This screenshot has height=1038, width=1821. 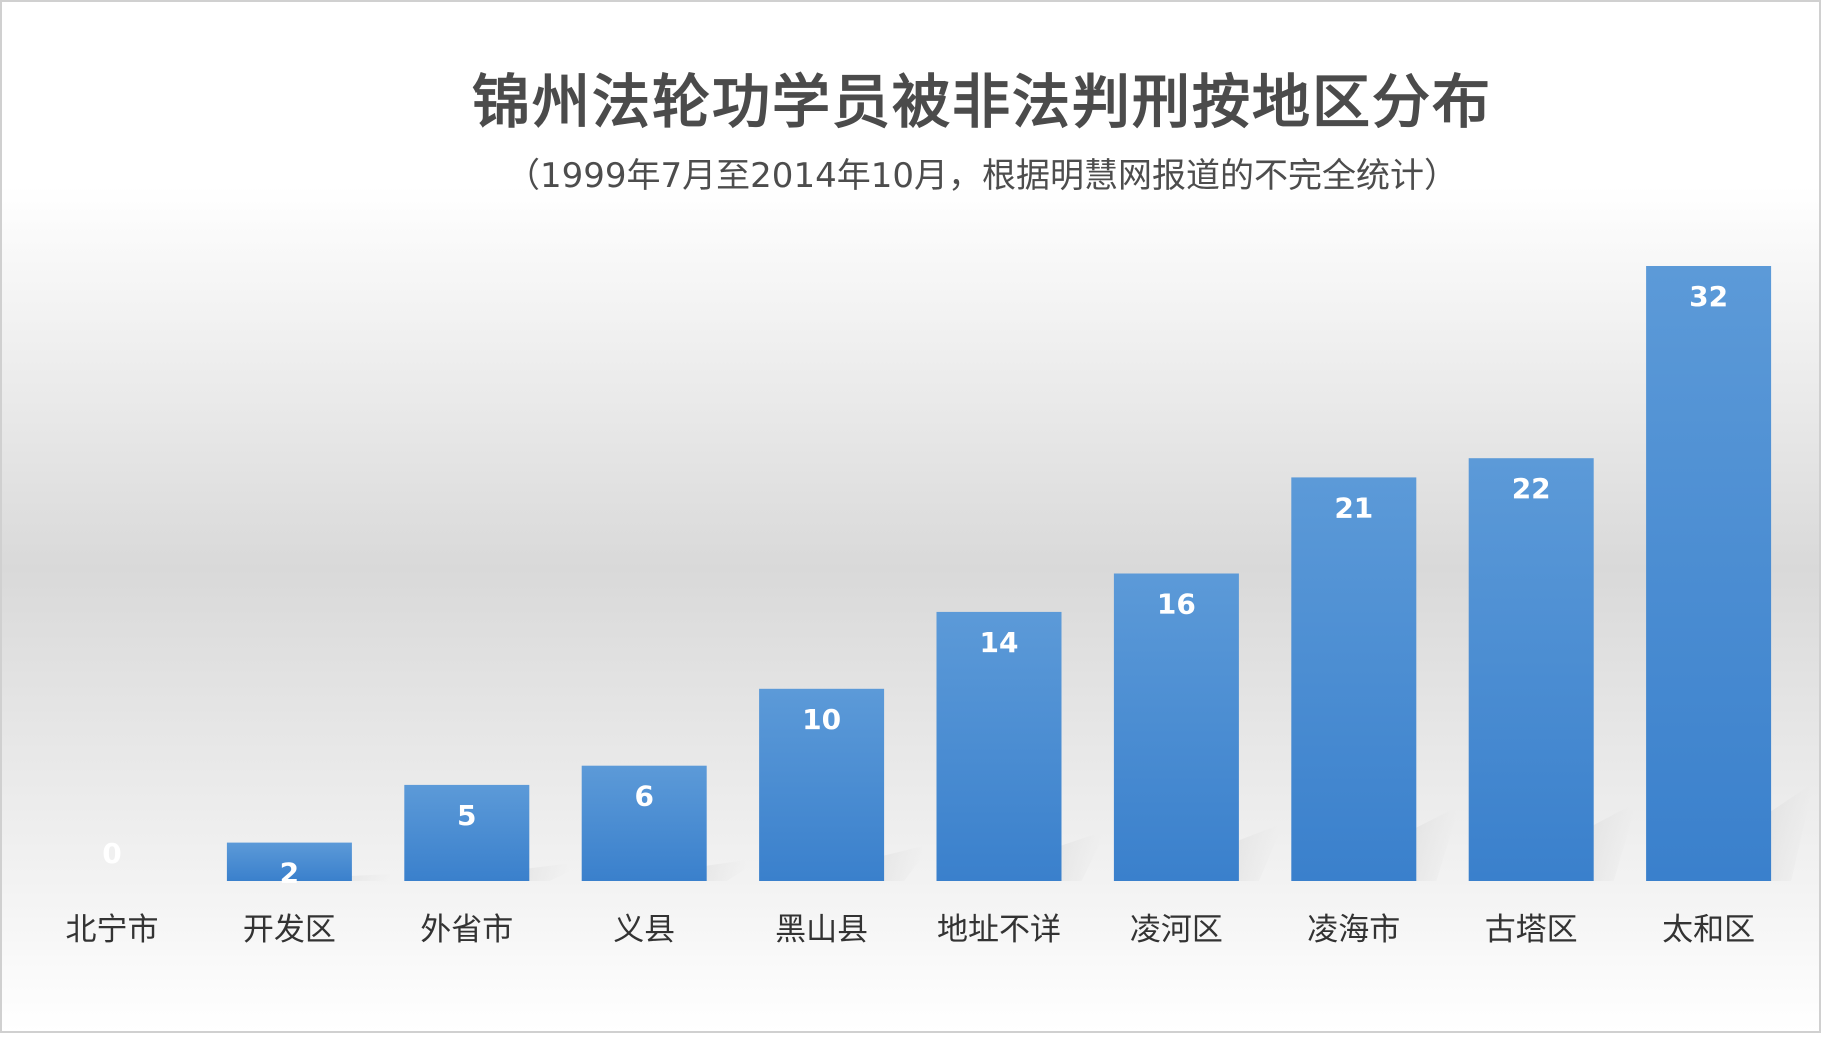 What do you see at coordinates (821, 930) in the screenshot?
I see `category-label-4: 黑山县` at bounding box center [821, 930].